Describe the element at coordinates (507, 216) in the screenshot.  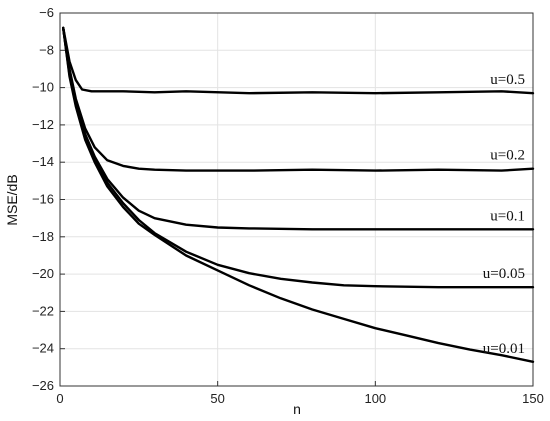
I see `series-label-u-0-1: u=0.1` at that location.